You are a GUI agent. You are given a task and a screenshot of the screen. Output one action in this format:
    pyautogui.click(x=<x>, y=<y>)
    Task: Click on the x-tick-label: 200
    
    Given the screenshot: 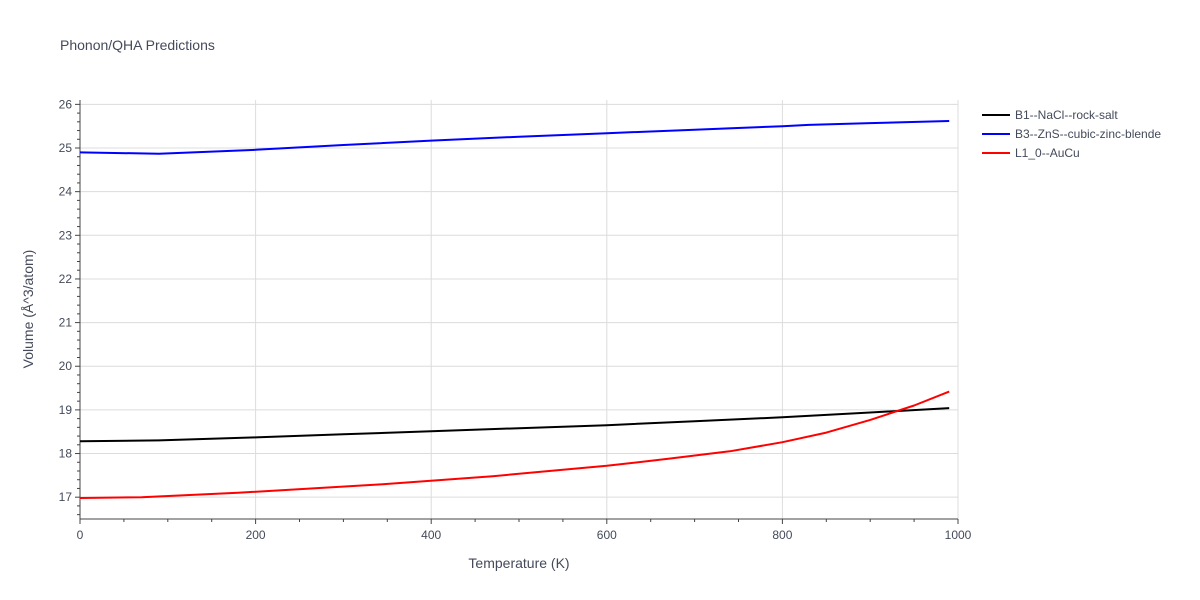 What is the action you would take?
    pyautogui.click(x=256, y=535)
    